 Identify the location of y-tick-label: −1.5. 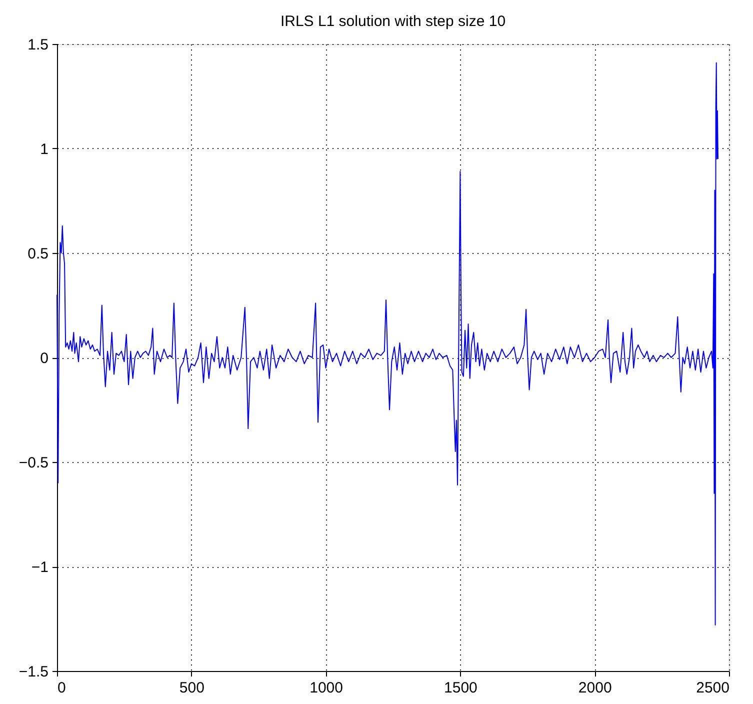
(33, 672).